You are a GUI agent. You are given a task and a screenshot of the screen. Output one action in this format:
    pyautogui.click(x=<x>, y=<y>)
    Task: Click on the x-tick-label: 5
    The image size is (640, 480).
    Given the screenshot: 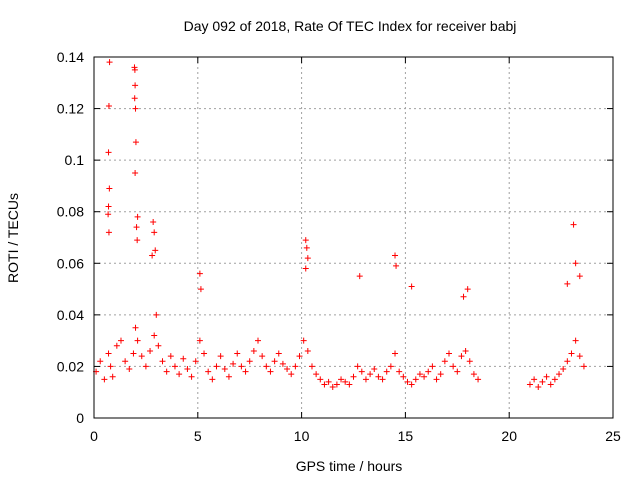 What is the action you would take?
    pyautogui.click(x=198, y=436)
    